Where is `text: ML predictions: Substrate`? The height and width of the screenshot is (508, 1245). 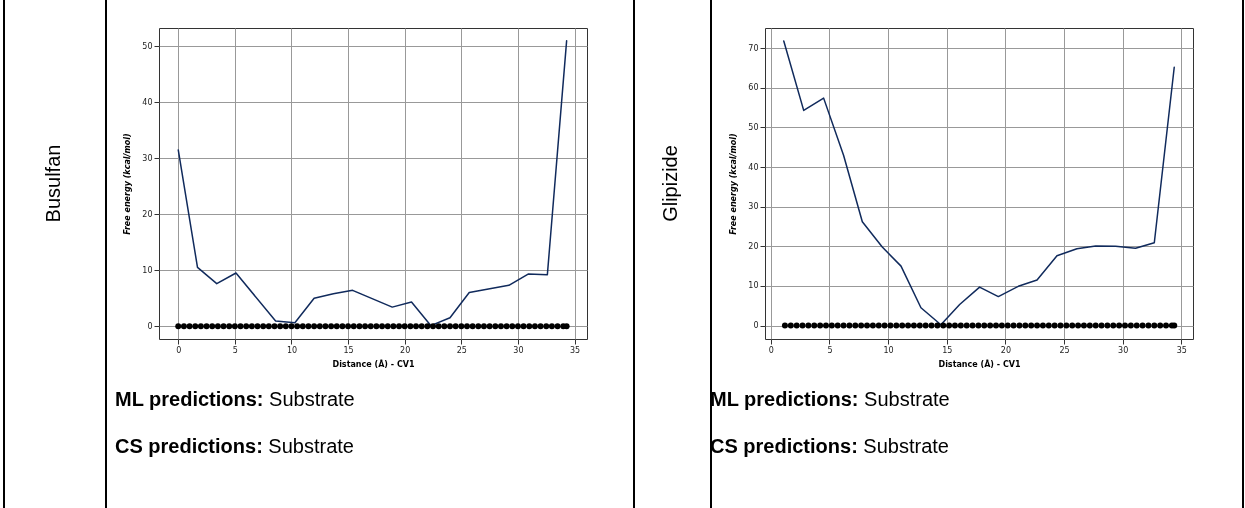 text: ML predictions: Substrate is located at coordinates (235, 399).